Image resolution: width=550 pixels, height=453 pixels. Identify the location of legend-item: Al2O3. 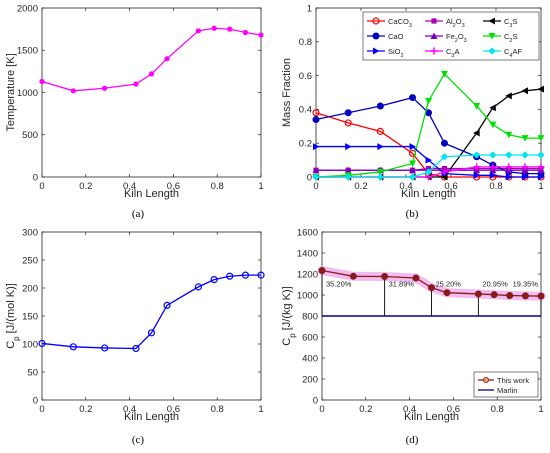
(445, 23).